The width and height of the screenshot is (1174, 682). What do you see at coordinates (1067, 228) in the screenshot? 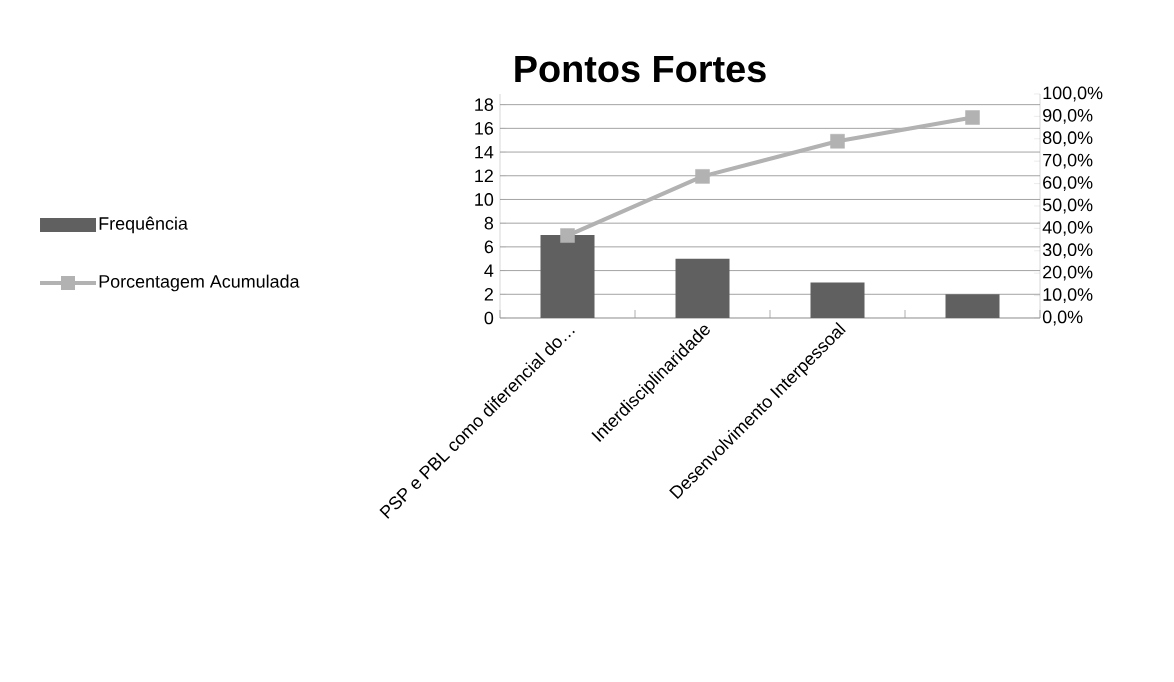
I see `y2-tick-label: 40,0%` at bounding box center [1067, 228].